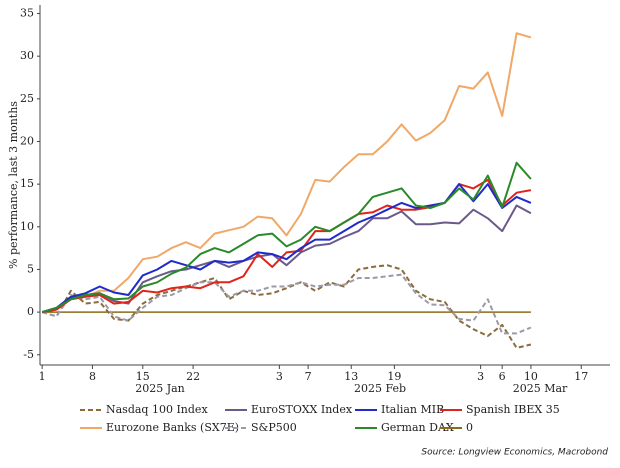  I want to click on legend-label: 0, so click(469, 427).